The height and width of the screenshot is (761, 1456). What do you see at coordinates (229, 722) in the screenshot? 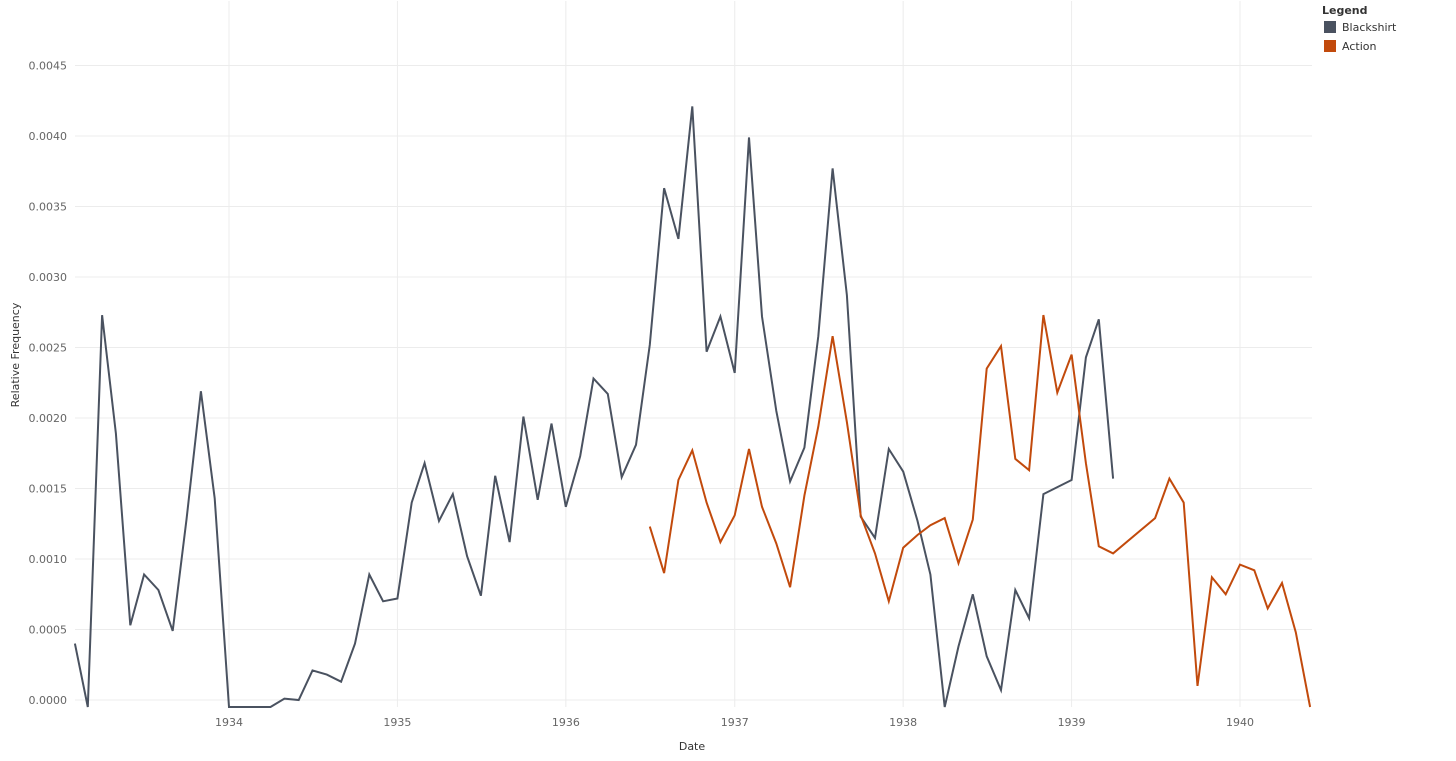
I see `x-tick-label: 1934` at bounding box center [229, 722].